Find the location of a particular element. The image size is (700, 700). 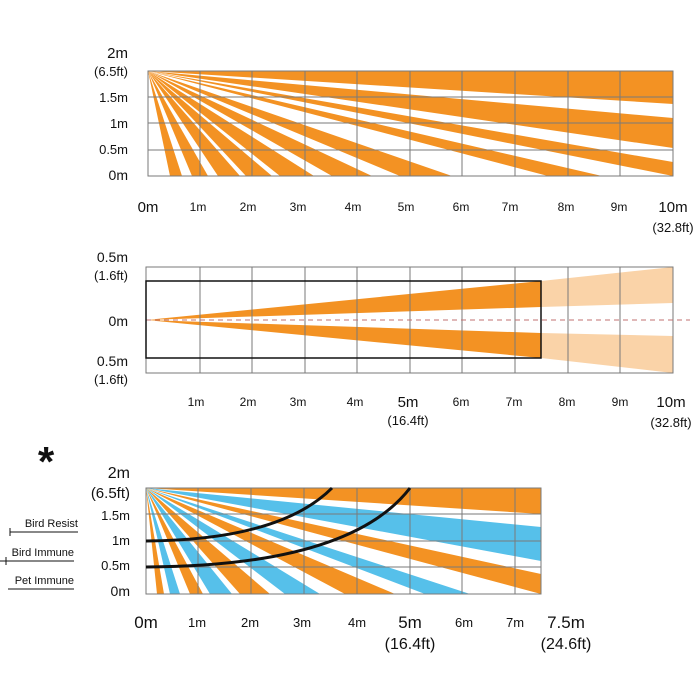

bot-x-label-6m: 6m is located at coordinates (464, 622).